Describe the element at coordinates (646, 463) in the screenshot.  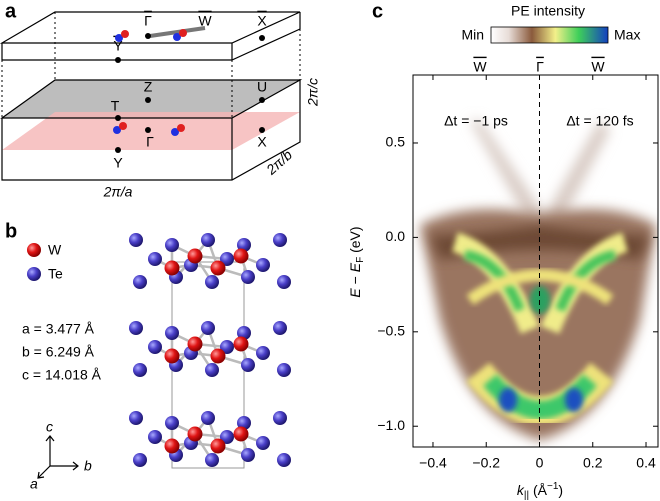
I see `x-tick-label: 0.4` at that location.